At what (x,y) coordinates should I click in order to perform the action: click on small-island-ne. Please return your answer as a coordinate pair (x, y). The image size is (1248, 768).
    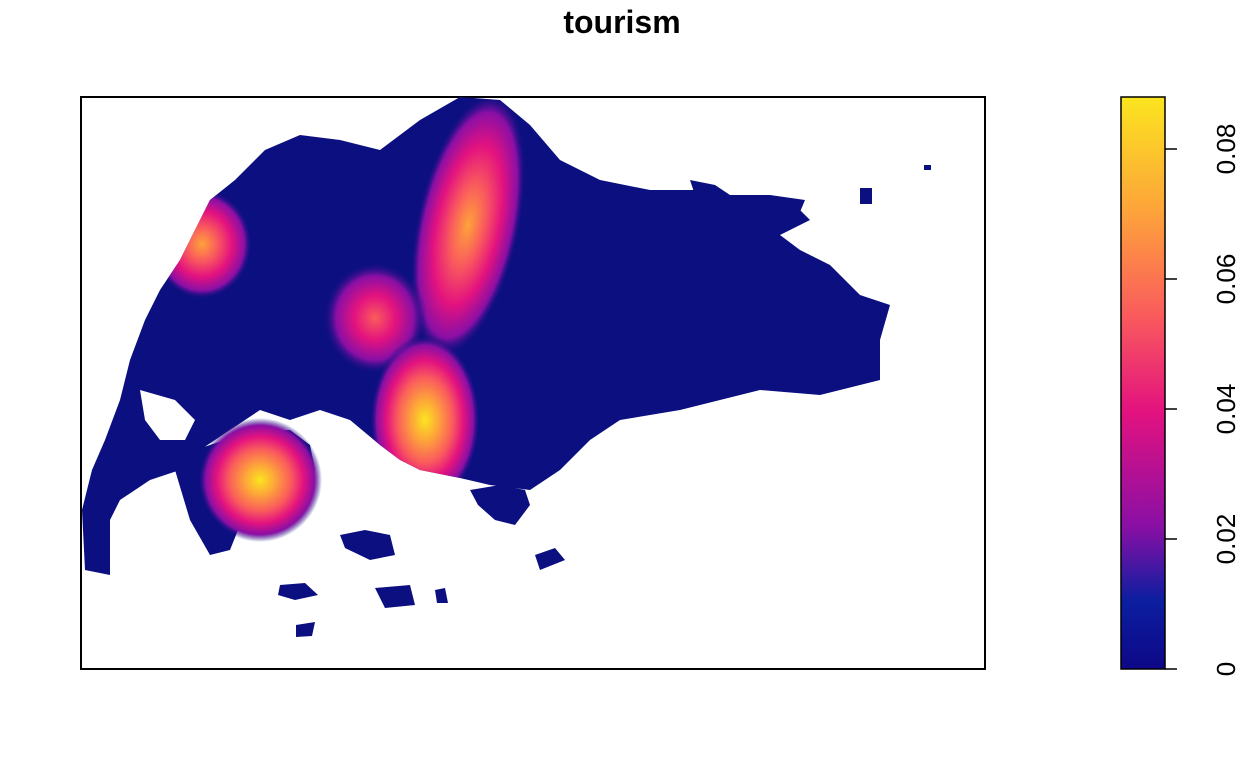
    Looking at the image, I should click on (866, 196).